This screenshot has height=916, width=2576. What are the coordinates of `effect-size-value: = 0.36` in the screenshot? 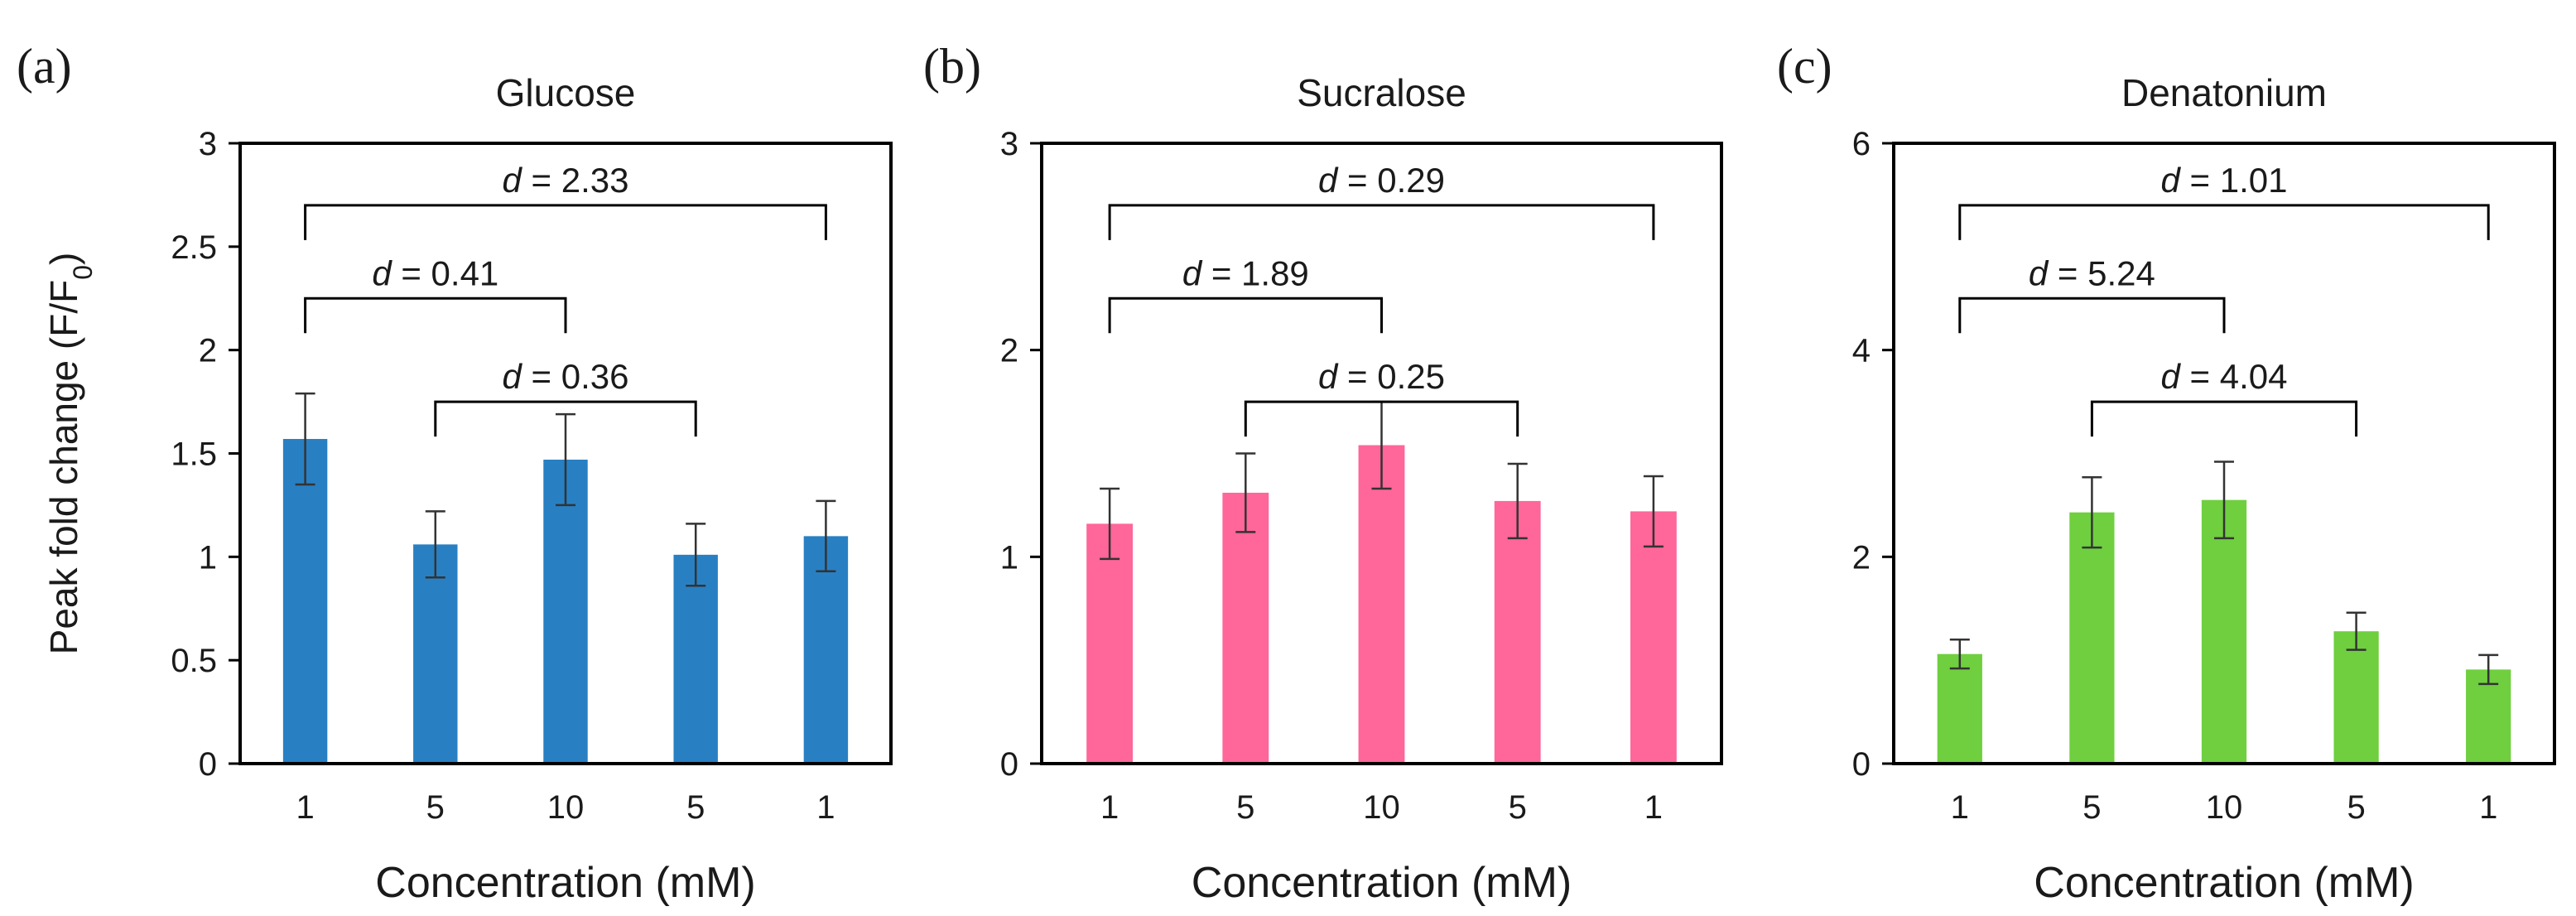 It's located at (575, 377).